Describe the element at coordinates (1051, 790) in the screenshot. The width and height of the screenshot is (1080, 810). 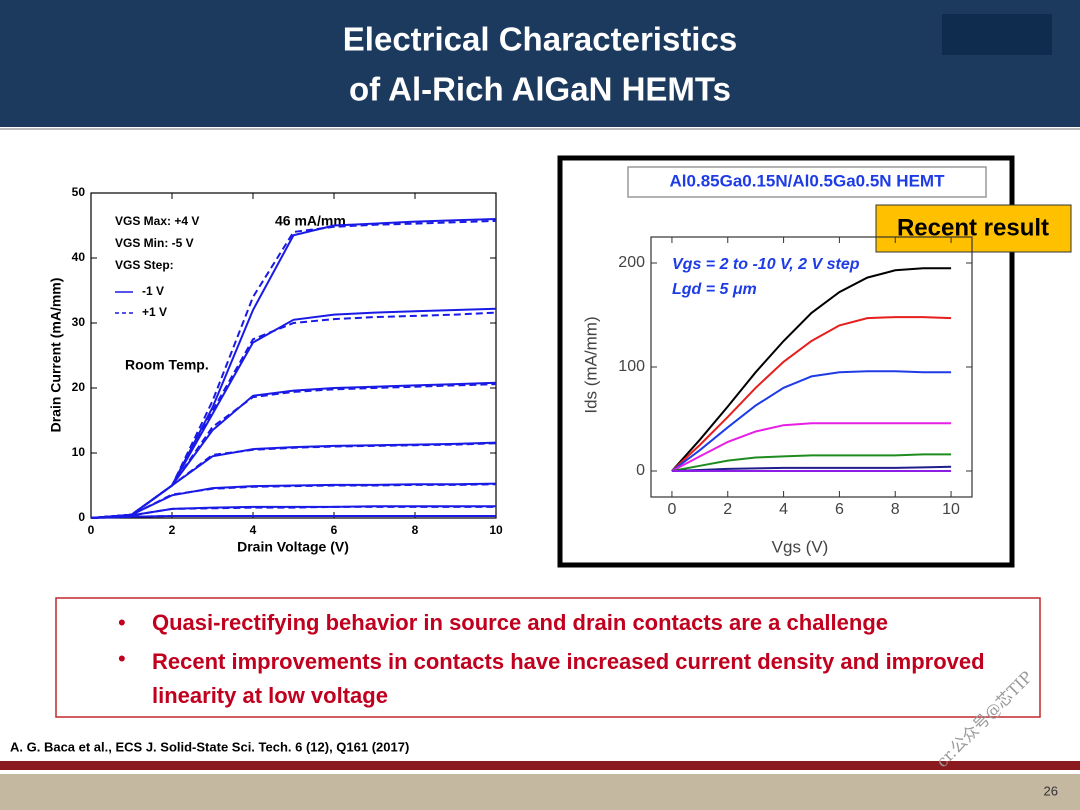
I see `page-number: 26` at that location.